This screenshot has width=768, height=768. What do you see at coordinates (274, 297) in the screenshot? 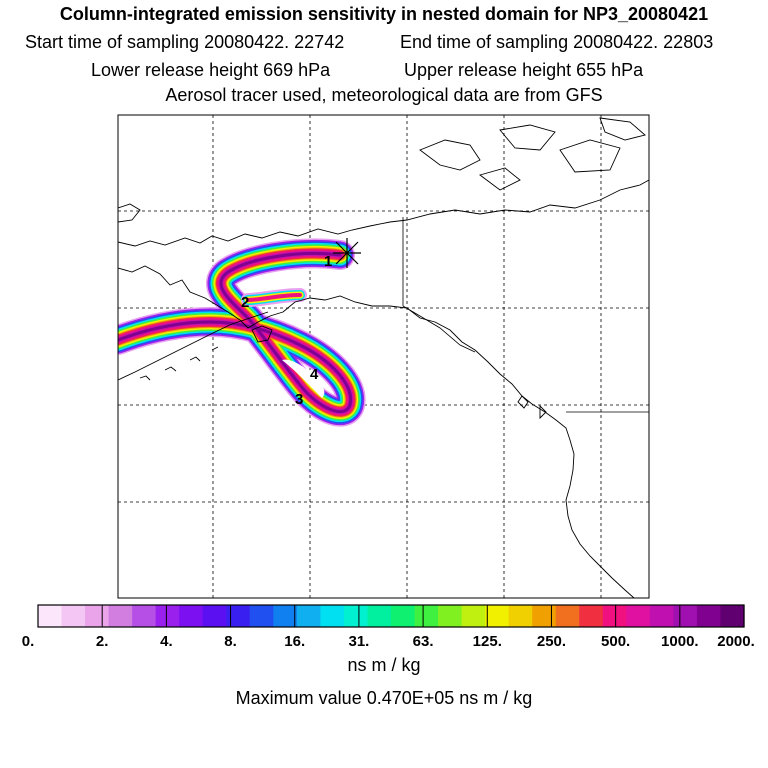
I see `plume-branch` at bounding box center [274, 297].